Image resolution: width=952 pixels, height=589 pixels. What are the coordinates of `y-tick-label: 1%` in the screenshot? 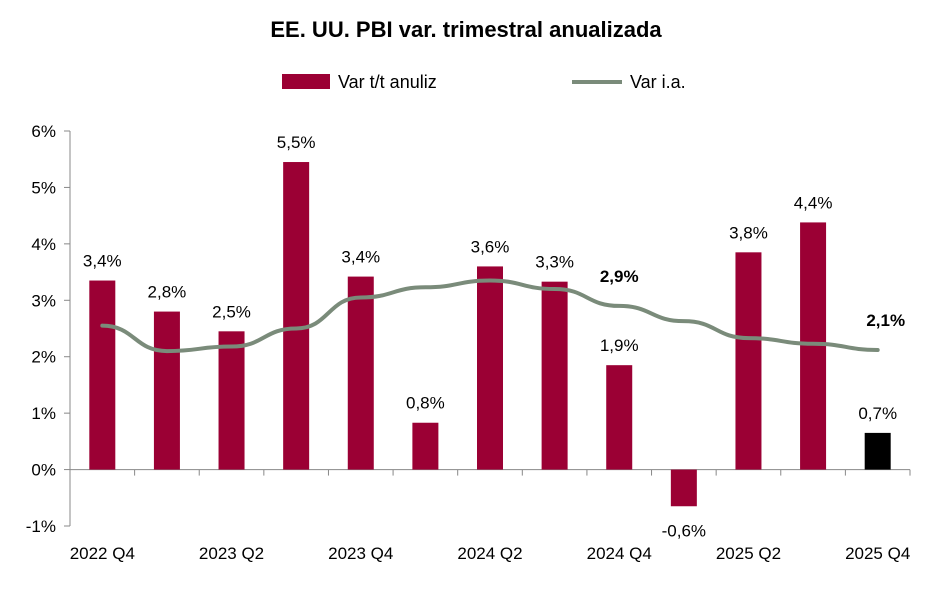 It's located at (43, 413).